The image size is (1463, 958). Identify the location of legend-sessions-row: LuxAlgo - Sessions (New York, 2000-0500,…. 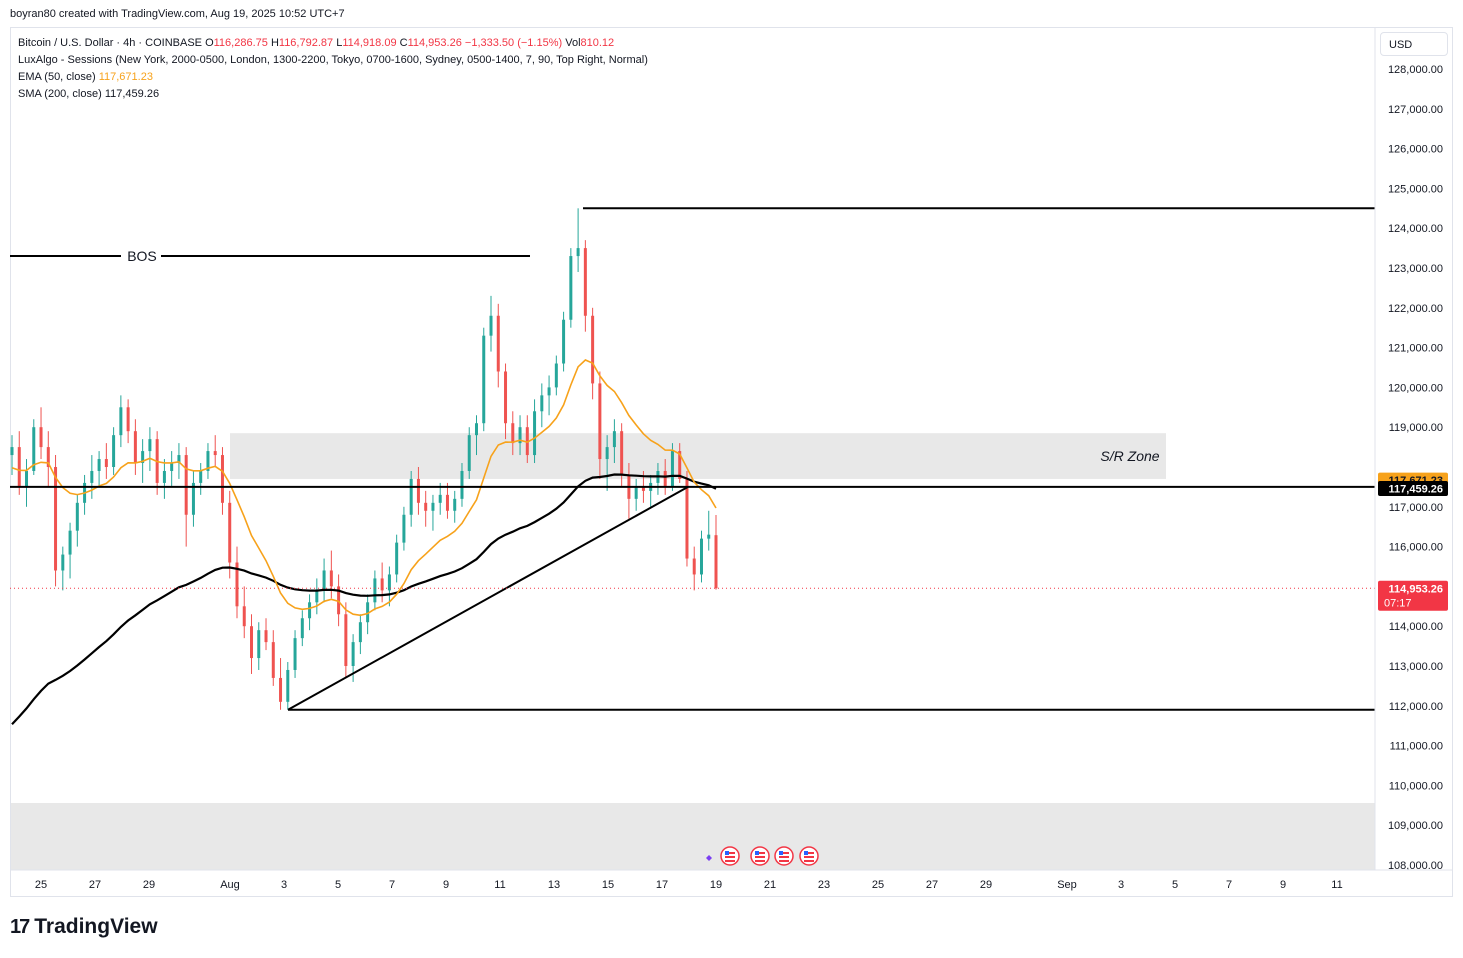
(333, 60).